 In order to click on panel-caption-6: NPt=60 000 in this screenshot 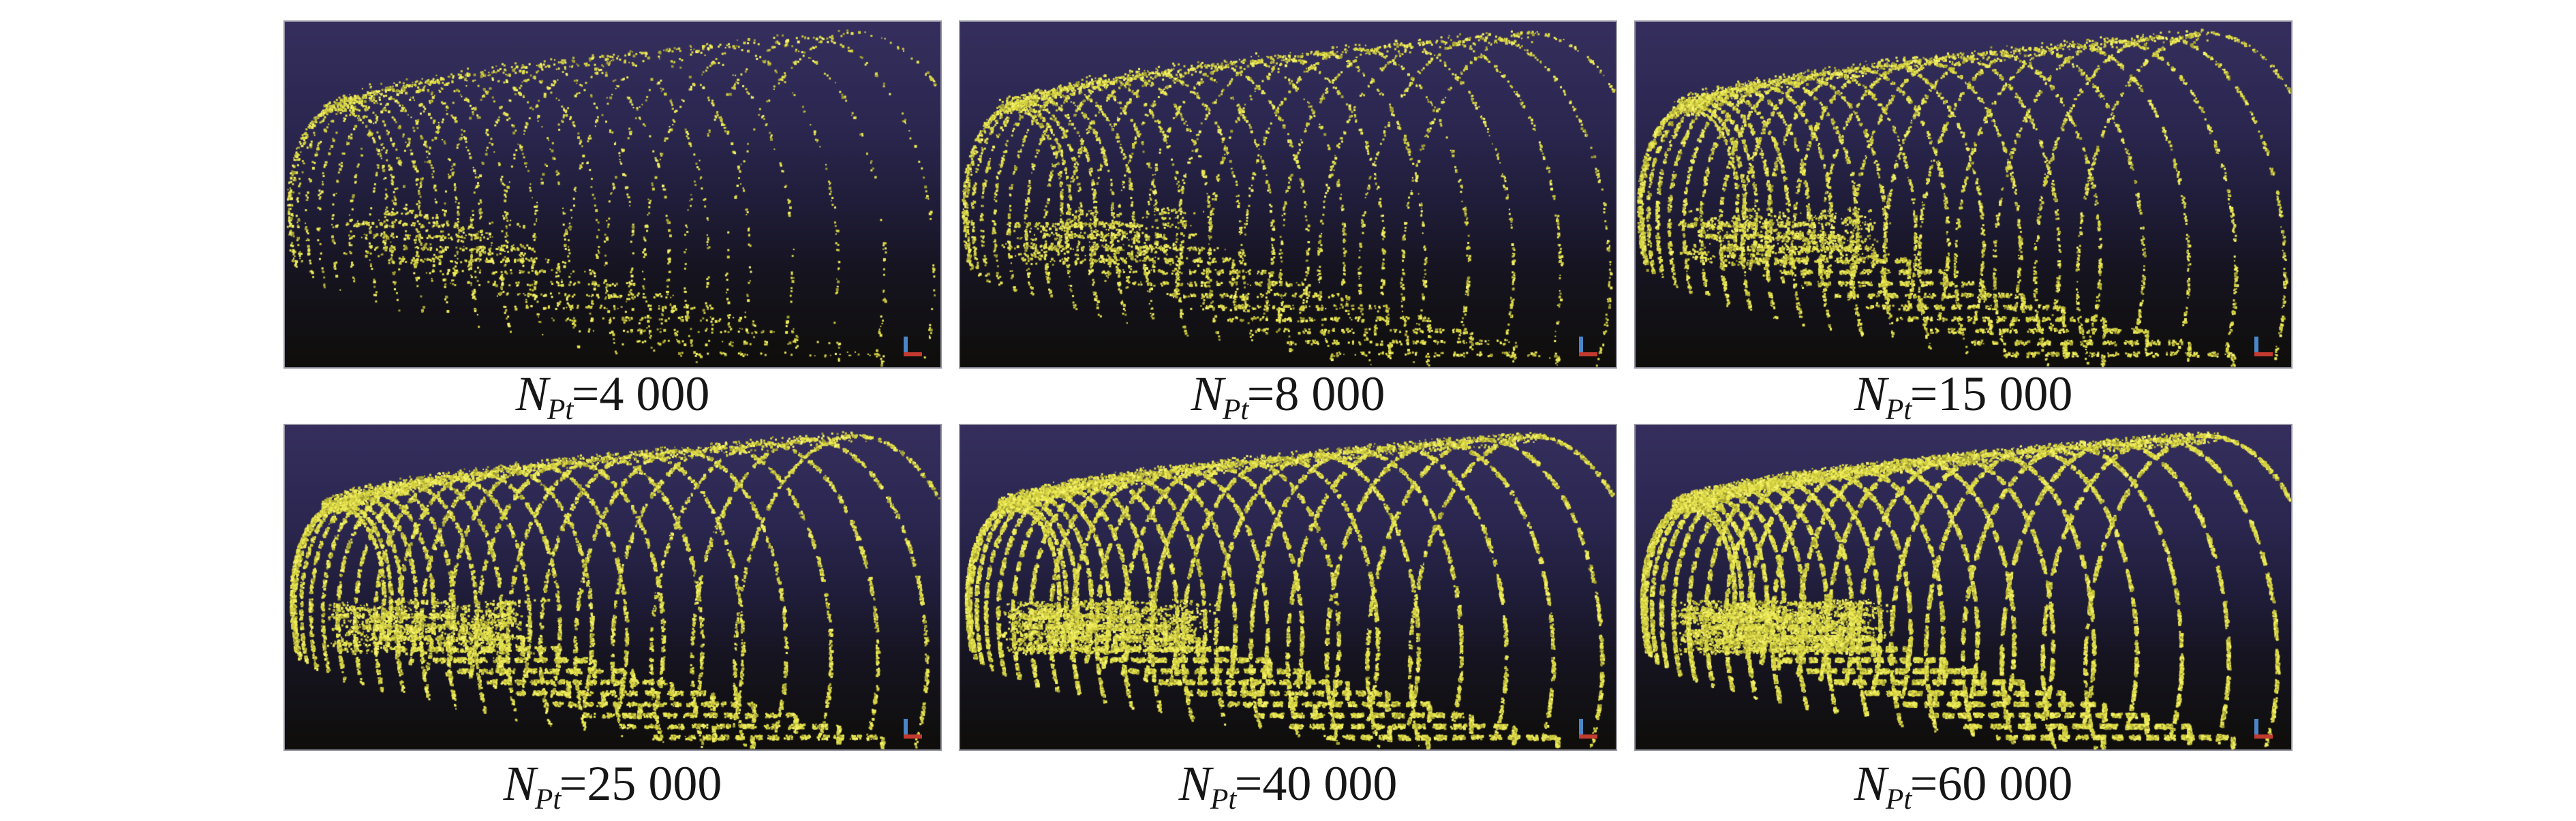, I will do `click(1963, 786)`.